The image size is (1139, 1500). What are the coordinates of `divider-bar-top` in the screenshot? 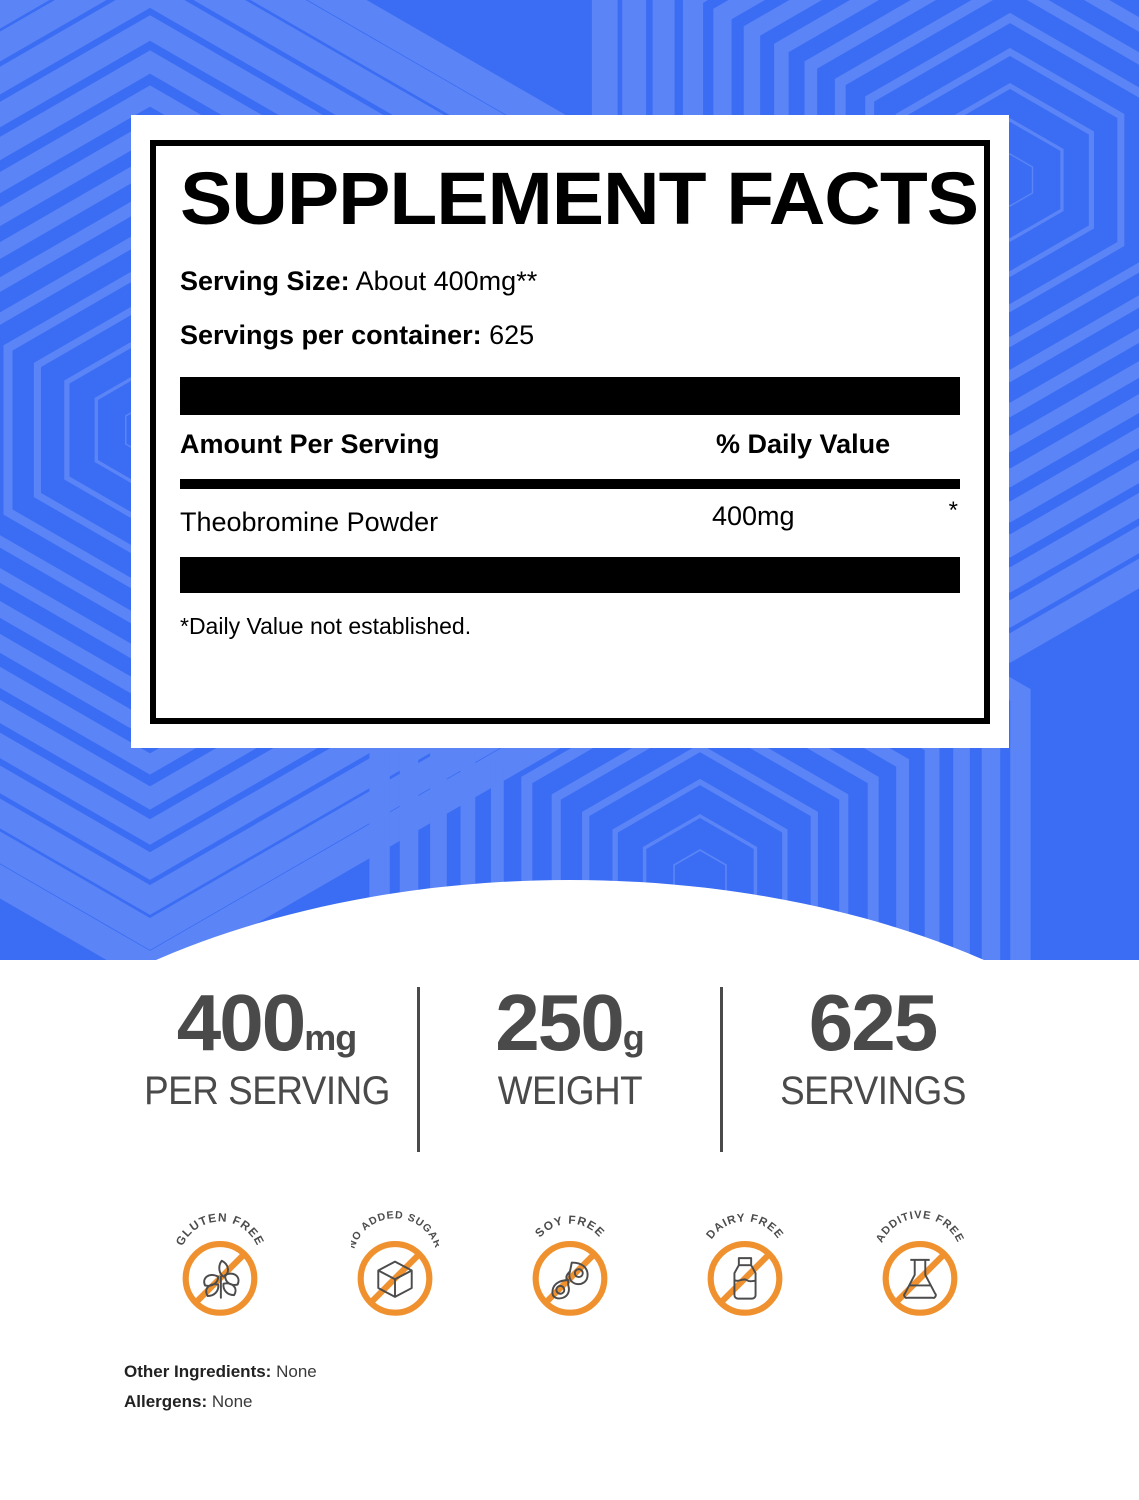 It's located at (570, 396).